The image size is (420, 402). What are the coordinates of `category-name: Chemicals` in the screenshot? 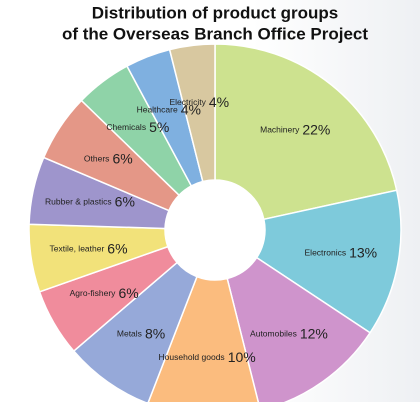 It's located at (126, 127).